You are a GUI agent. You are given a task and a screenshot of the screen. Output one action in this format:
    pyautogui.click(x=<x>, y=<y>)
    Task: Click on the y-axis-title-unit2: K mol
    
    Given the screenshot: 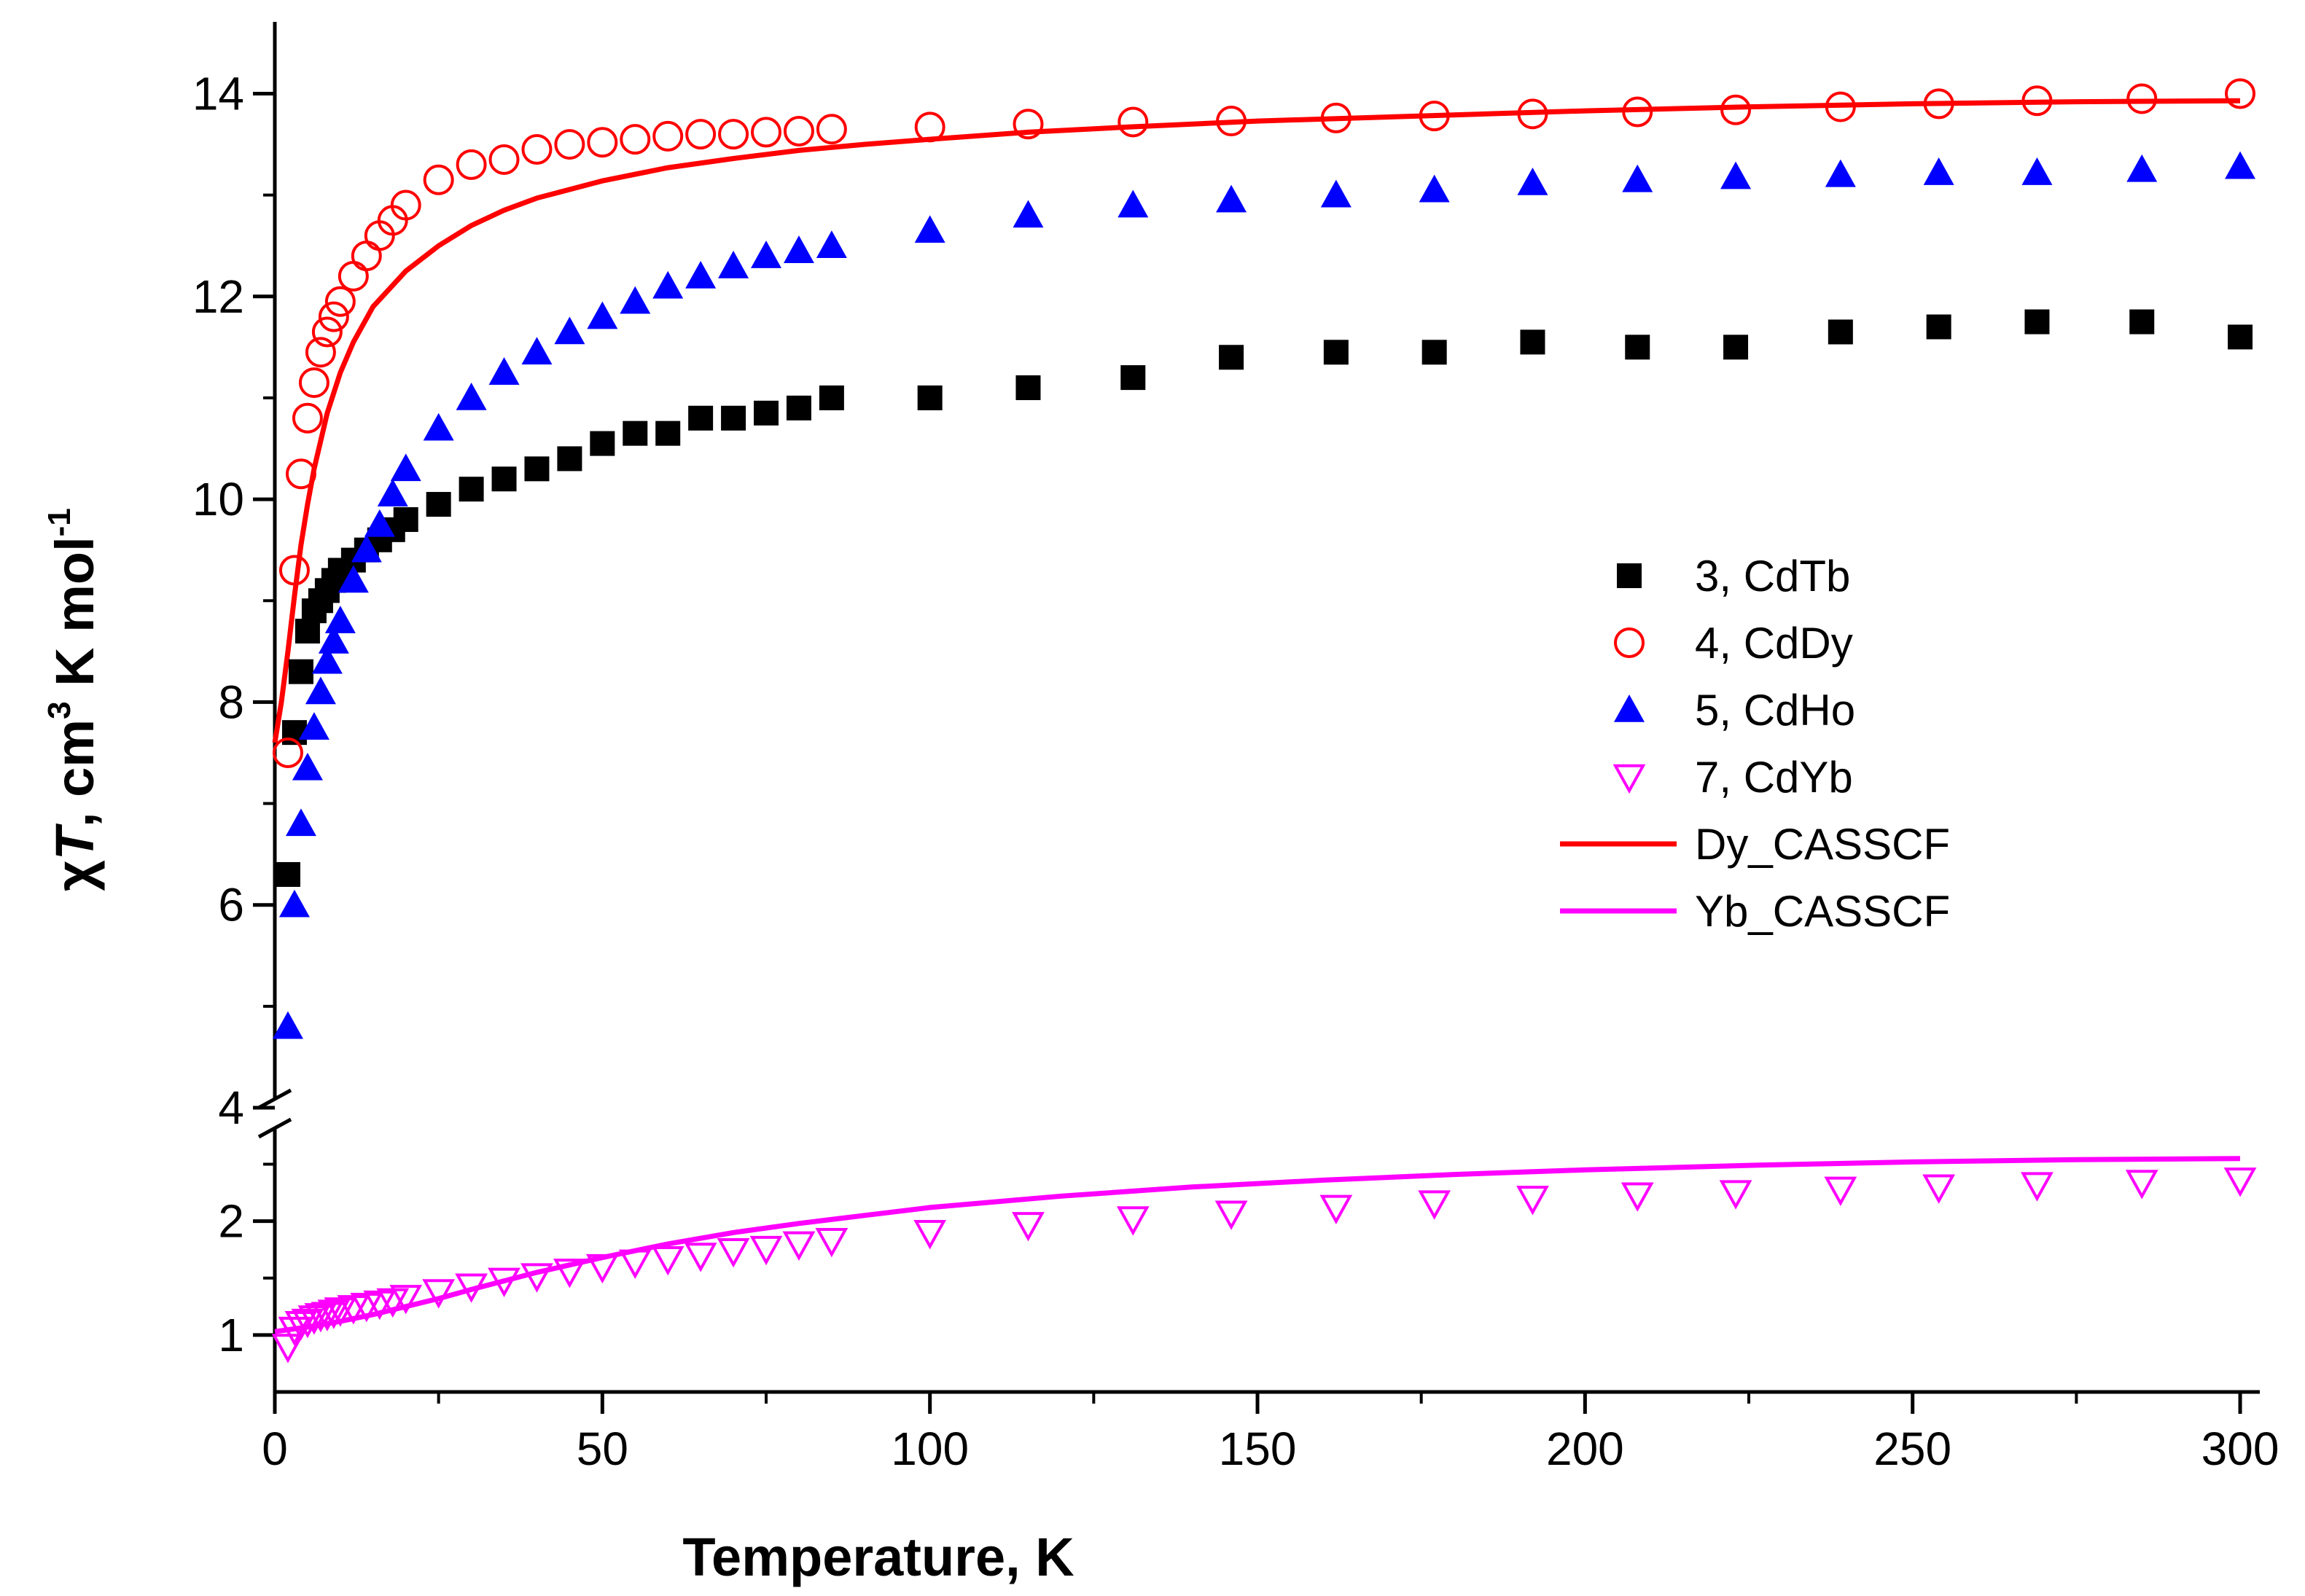 What is the action you would take?
    pyautogui.click(x=74, y=618)
    